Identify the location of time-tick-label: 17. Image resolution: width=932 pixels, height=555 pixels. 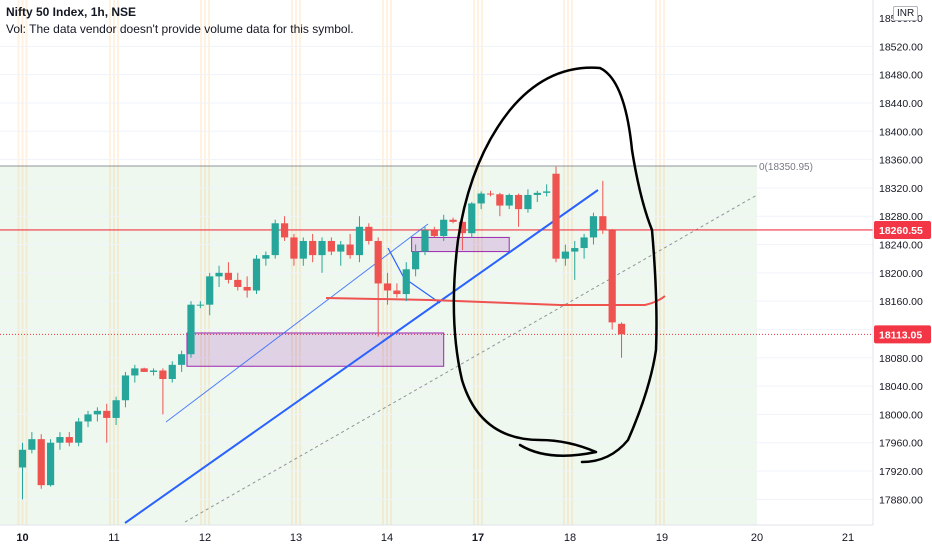
(478, 538).